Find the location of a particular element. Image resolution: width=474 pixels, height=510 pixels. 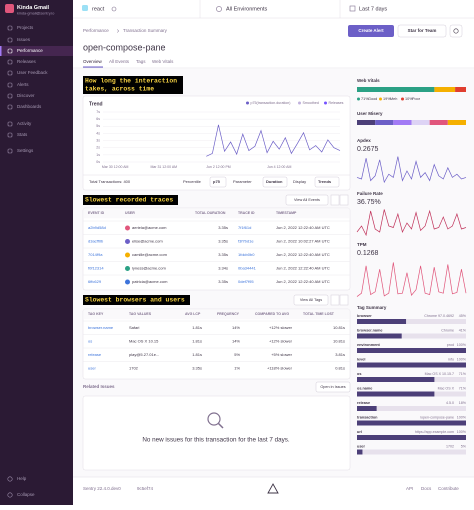

frequency: 1% is located at coordinates (237, 368).